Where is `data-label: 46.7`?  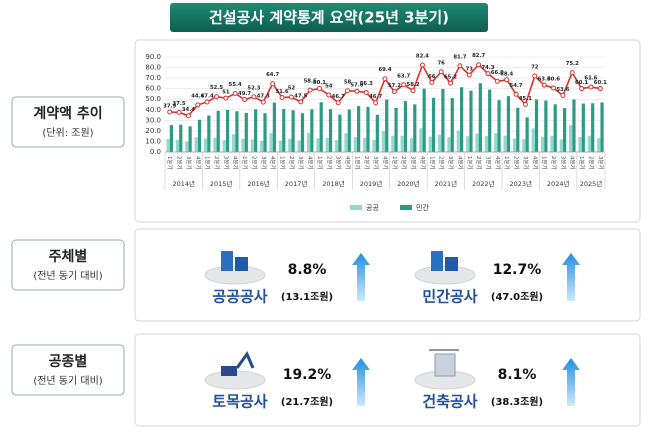
data-label: 46.7 is located at coordinates (338, 97).